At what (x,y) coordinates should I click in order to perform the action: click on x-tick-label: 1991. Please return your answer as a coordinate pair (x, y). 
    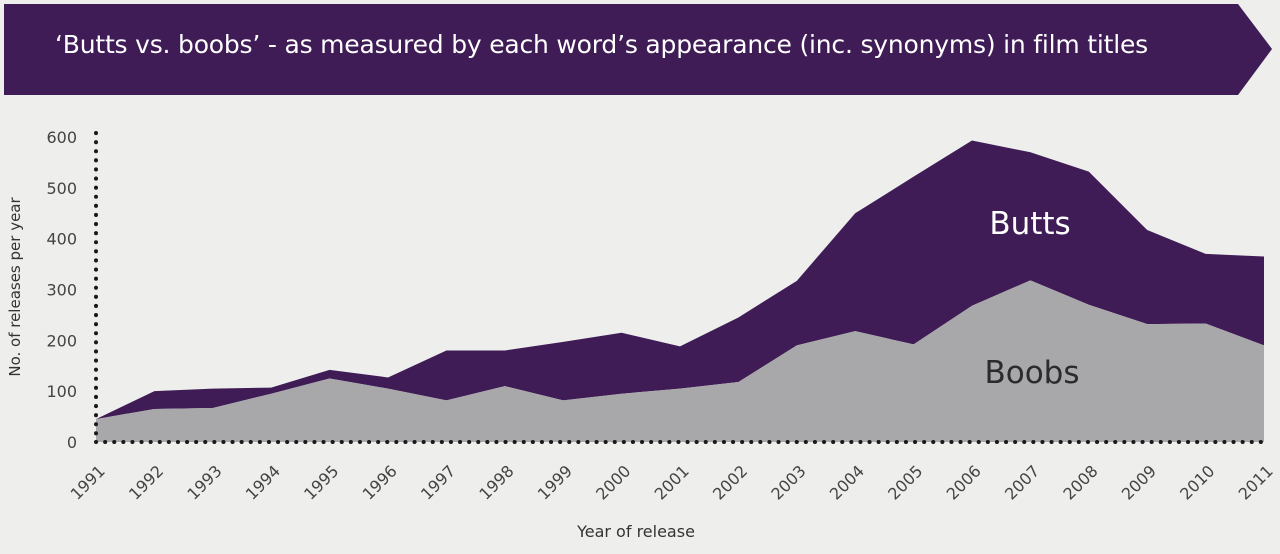
    Looking at the image, I should click on (88, 482).